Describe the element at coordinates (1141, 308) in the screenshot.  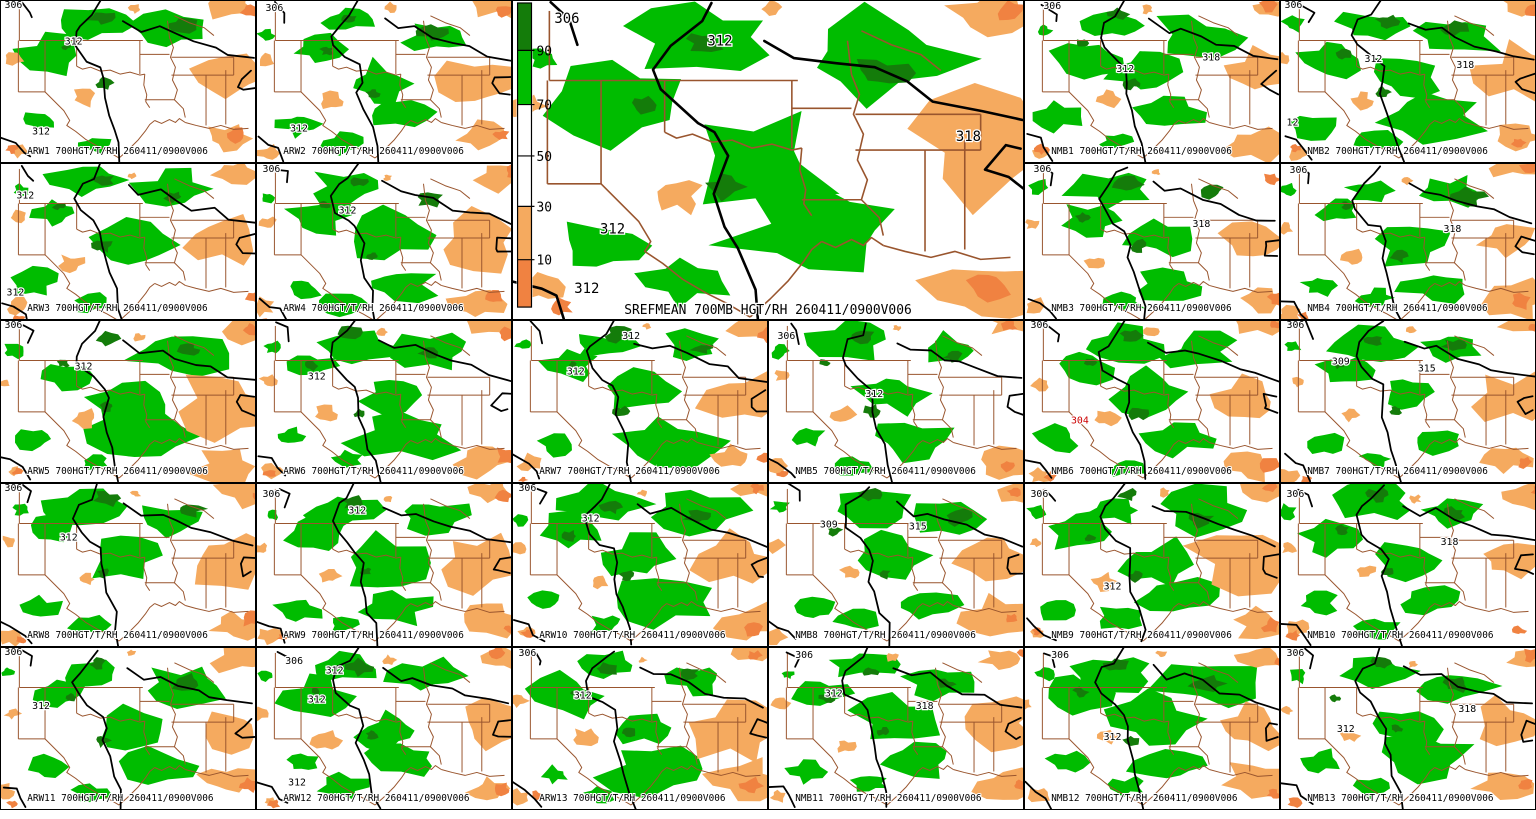
I see `panel-title: NMB3 700HGT/T/RH 260411/0900V006` at that location.